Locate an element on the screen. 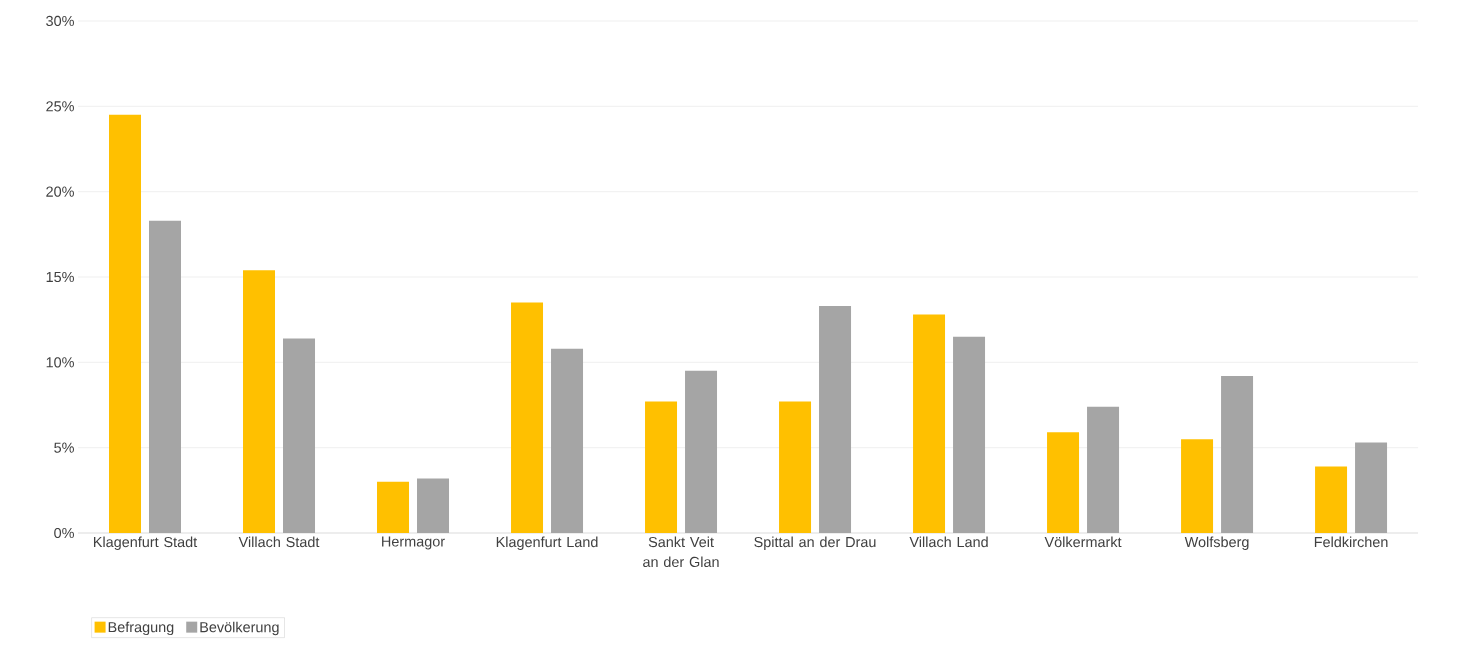 The width and height of the screenshot is (1462, 662). x-tick-label: Hermagor is located at coordinates (413, 543).